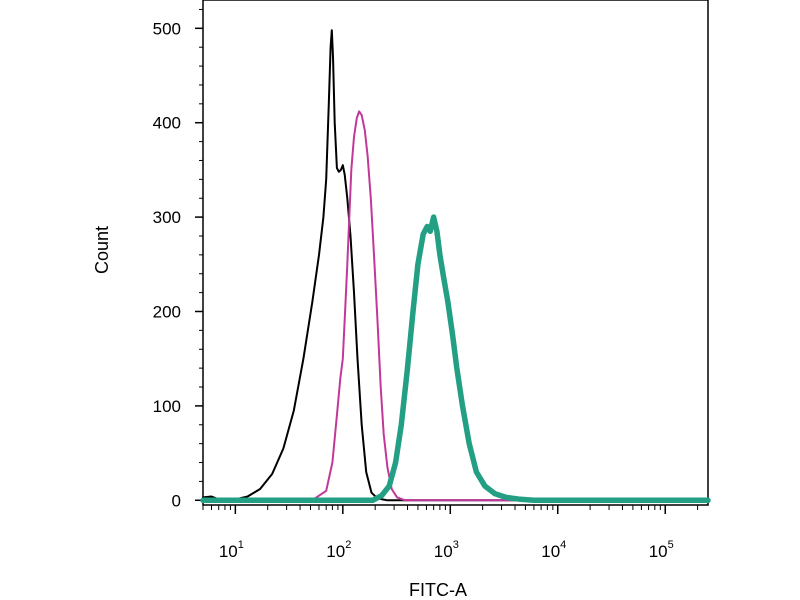 The image size is (800, 600). What do you see at coordinates (671, 545) in the screenshot?
I see `x-tick-label-exponent: 5` at bounding box center [671, 545].